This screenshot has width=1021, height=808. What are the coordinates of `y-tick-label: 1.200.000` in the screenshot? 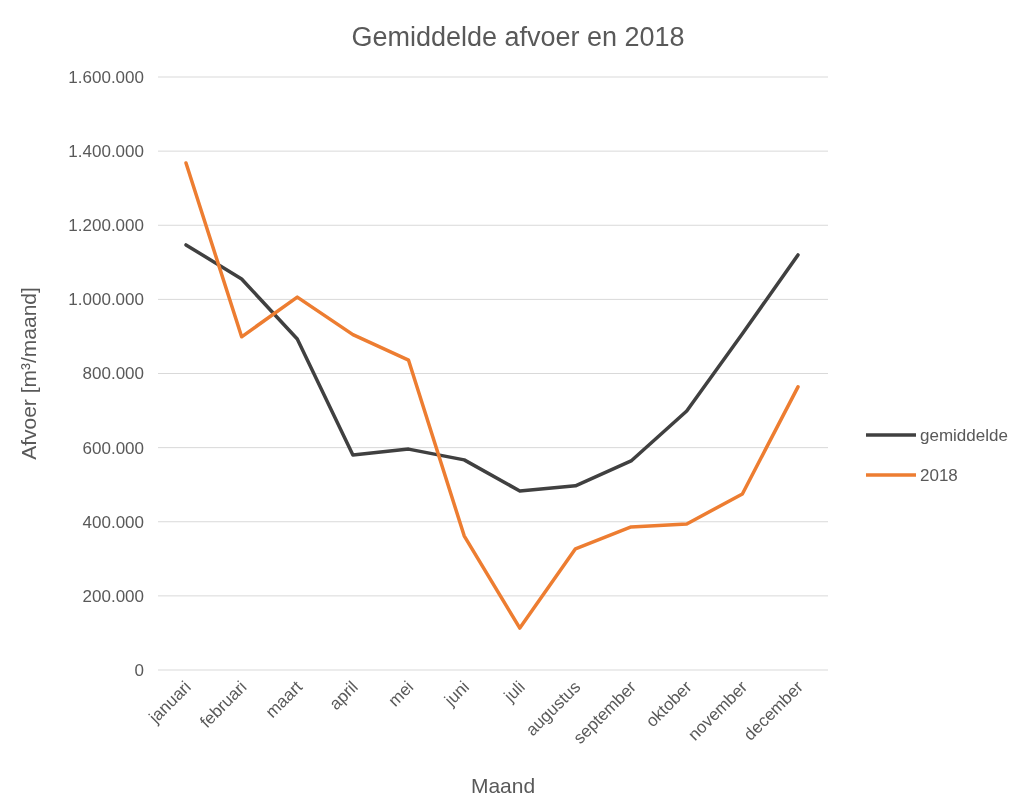 It's located at (106, 226).